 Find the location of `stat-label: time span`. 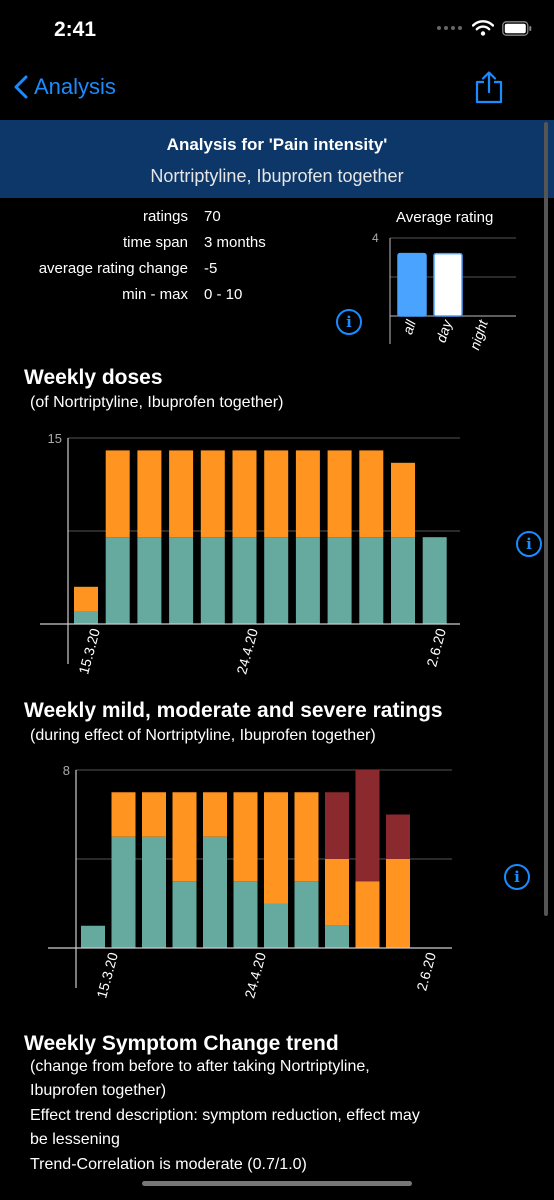

stat-label: time span is located at coordinates (155, 242).